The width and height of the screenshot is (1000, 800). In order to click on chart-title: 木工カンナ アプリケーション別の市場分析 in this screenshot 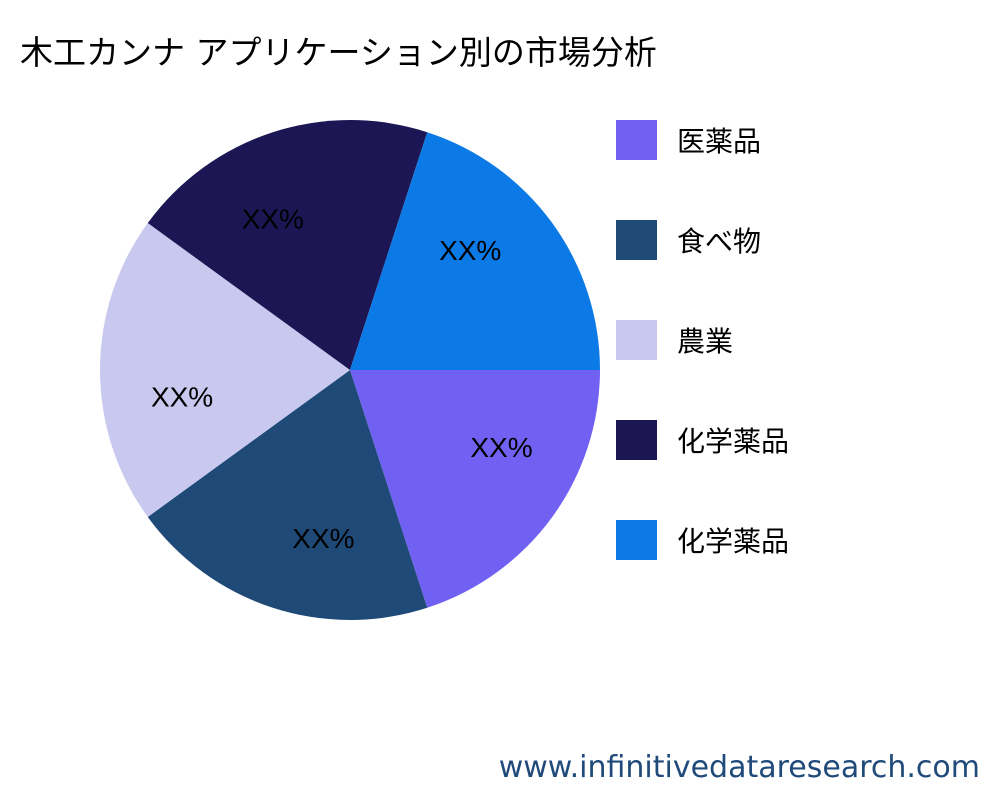, I will do `click(338, 52)`.